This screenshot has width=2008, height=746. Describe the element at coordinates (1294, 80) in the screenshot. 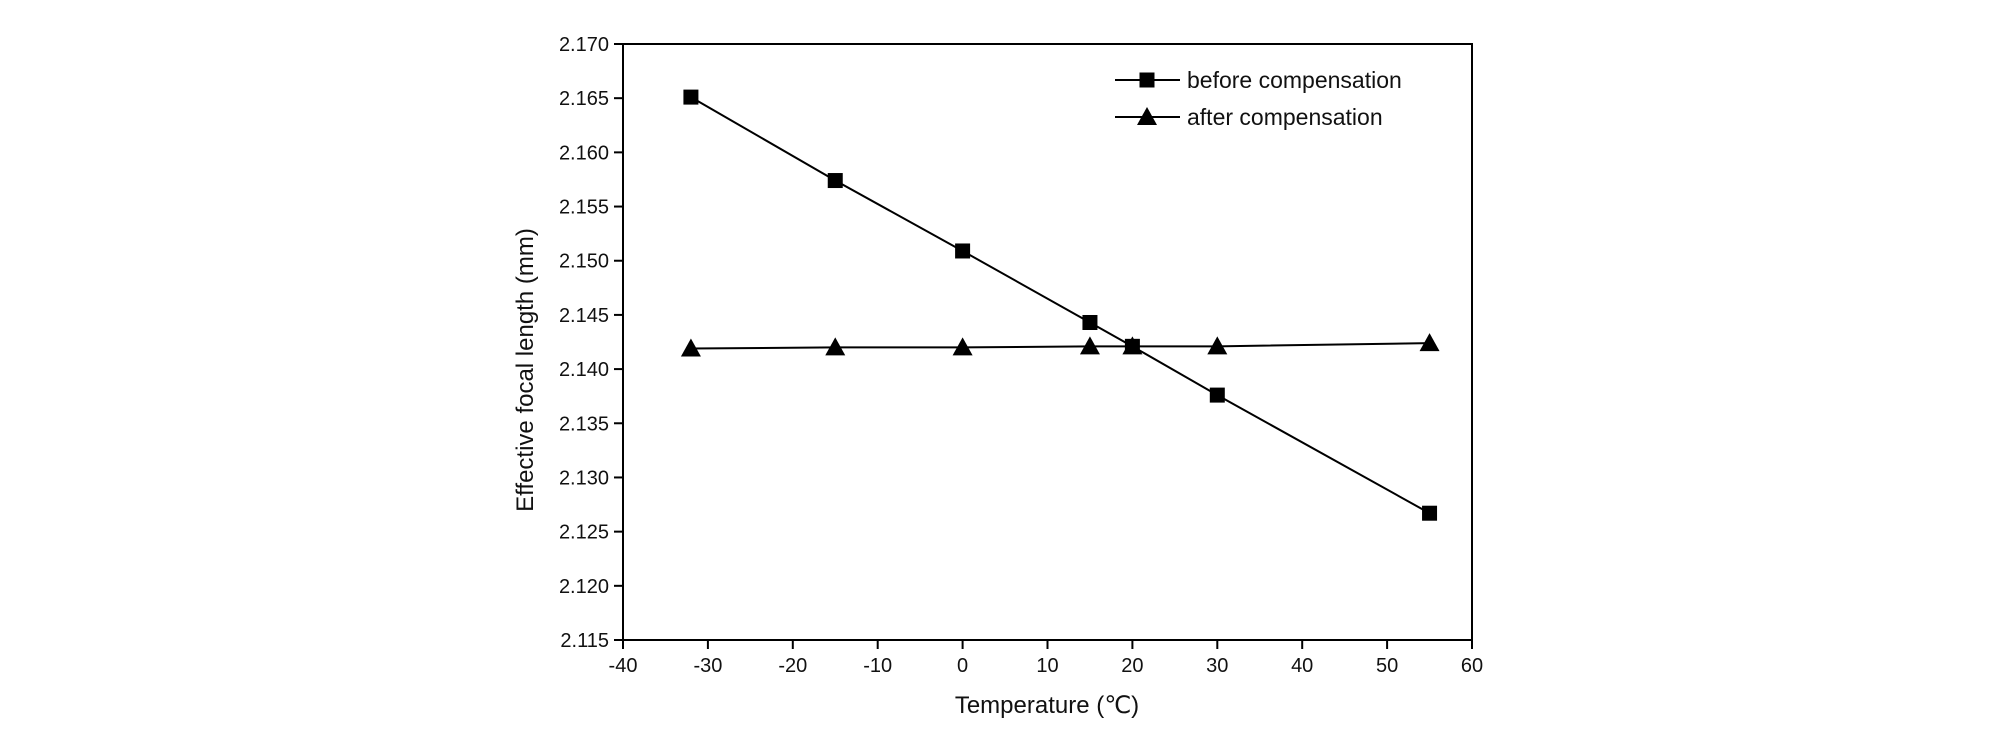

I see `legend-label: before compensation` at that location.